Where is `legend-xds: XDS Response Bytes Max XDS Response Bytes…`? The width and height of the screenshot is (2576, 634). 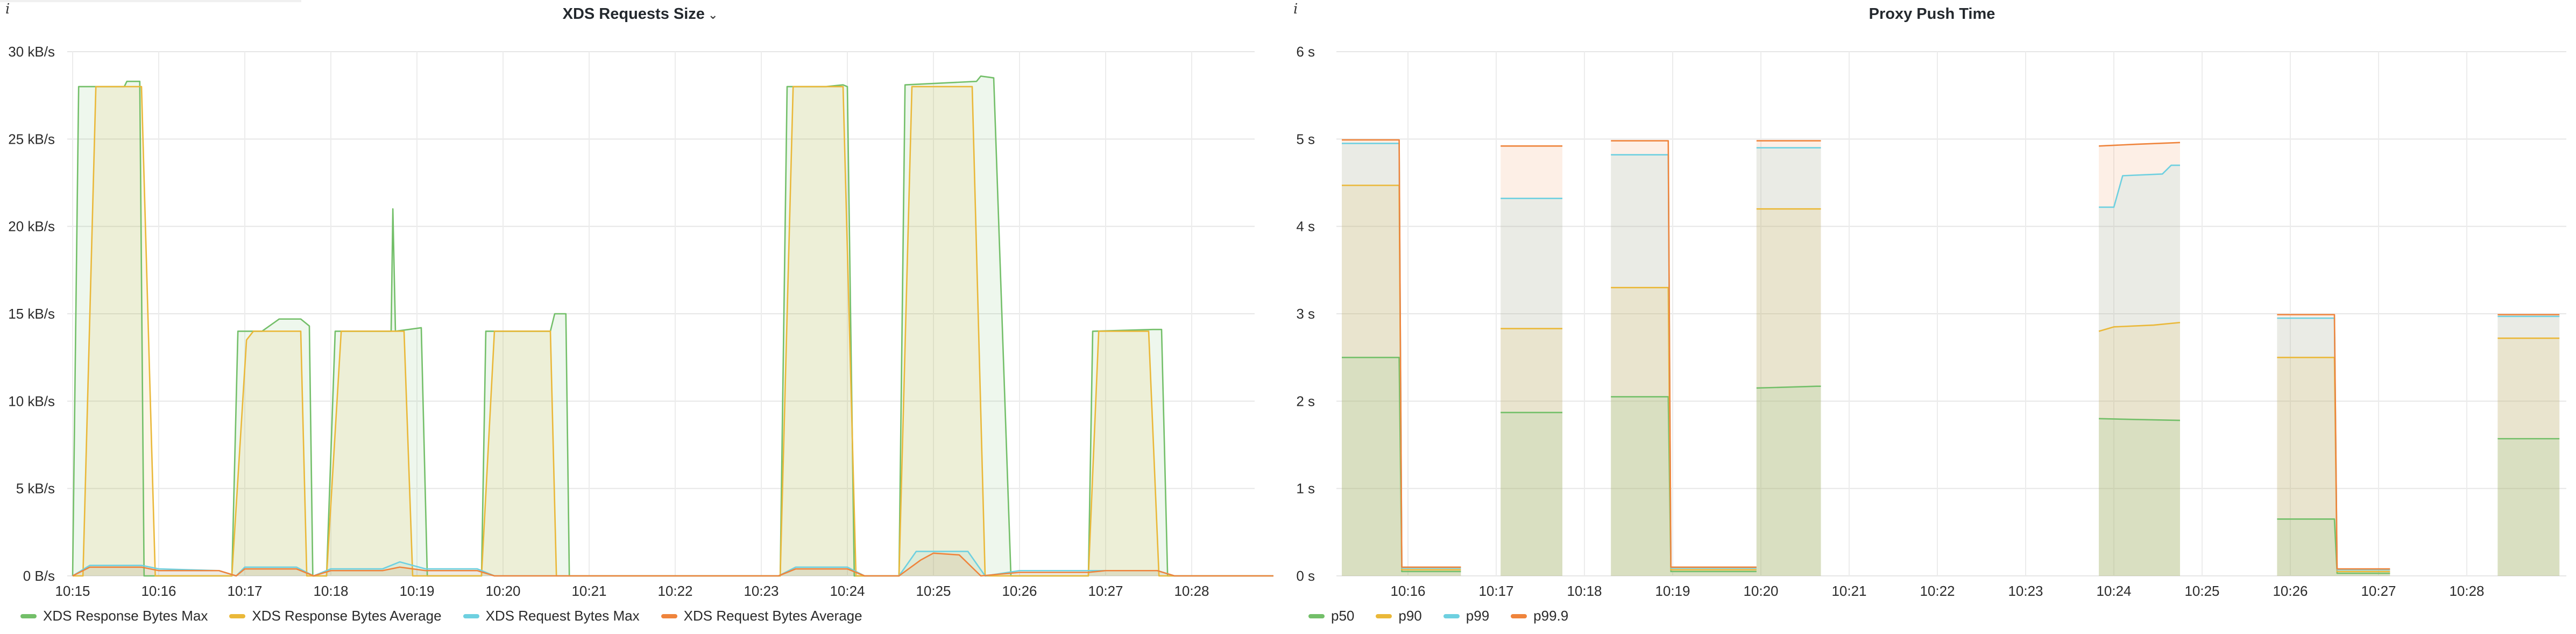
legend-xds: XDS Response Bytes Max XDS Response Bytes… is located at coordinates (452, 616).